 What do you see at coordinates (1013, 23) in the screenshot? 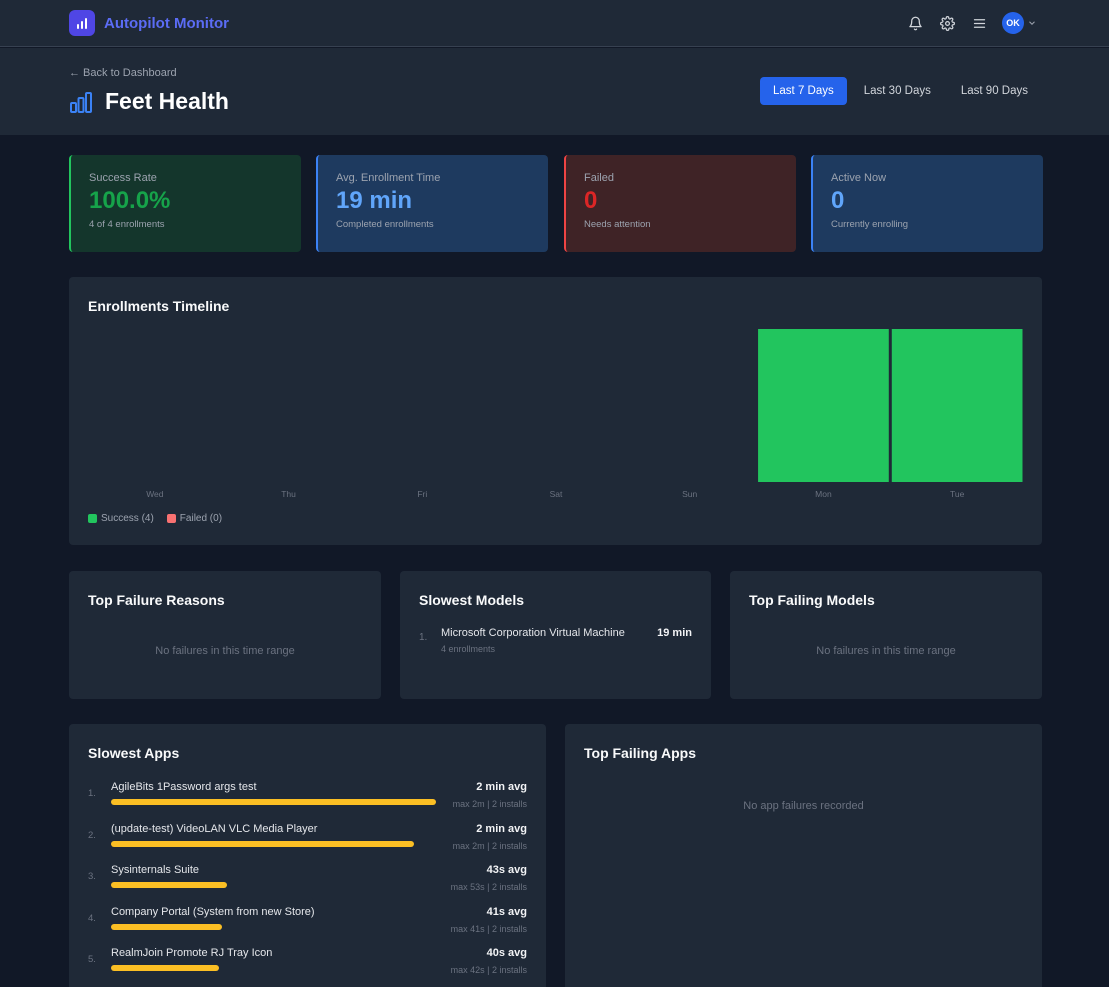
I see `avatar: OK` at bounding box center [1013, 23].